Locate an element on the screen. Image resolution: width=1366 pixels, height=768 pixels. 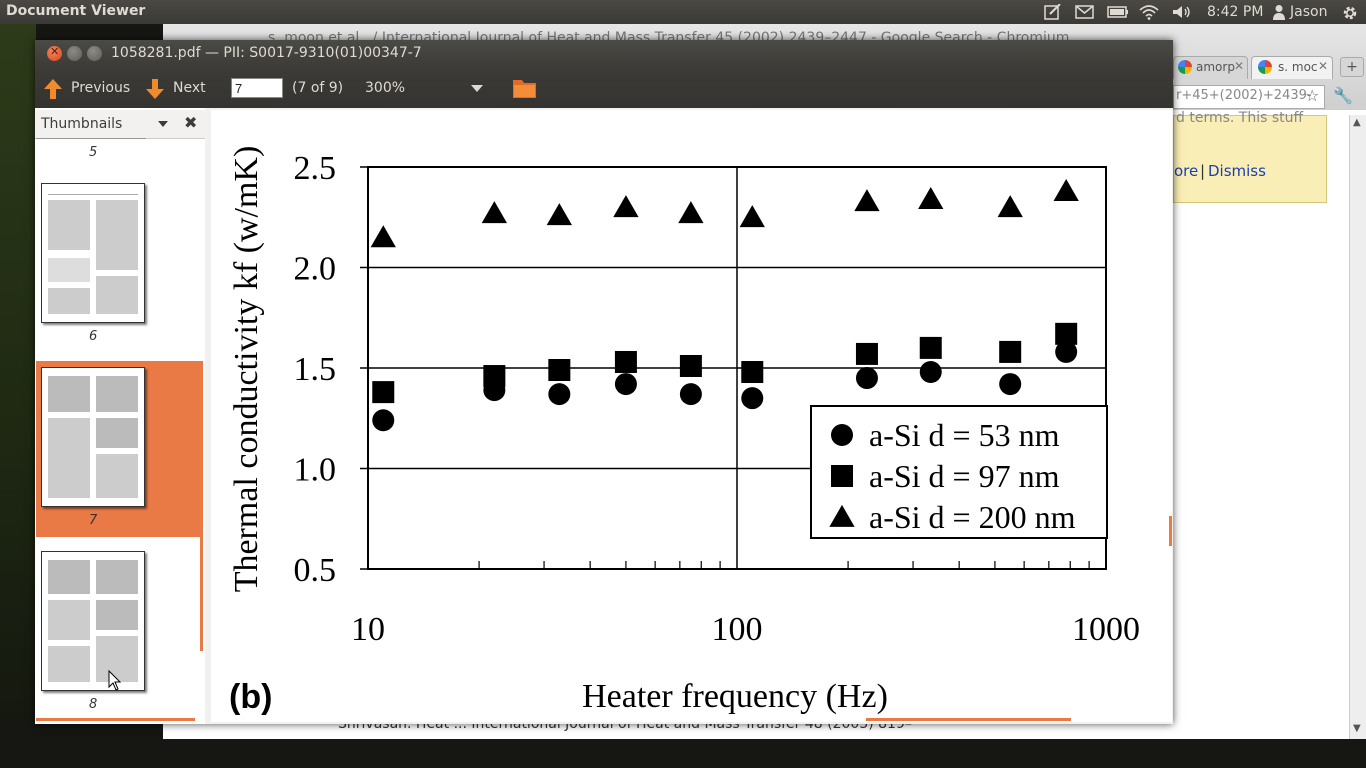
y-tick-label: 1.0 is located at coordinates (315, 470).